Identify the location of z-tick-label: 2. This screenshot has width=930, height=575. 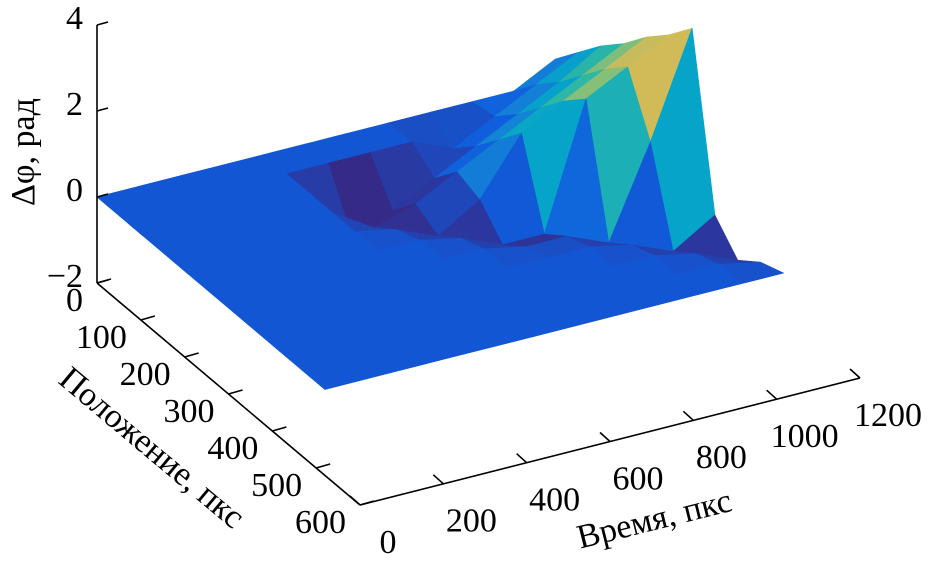
(74, 104).